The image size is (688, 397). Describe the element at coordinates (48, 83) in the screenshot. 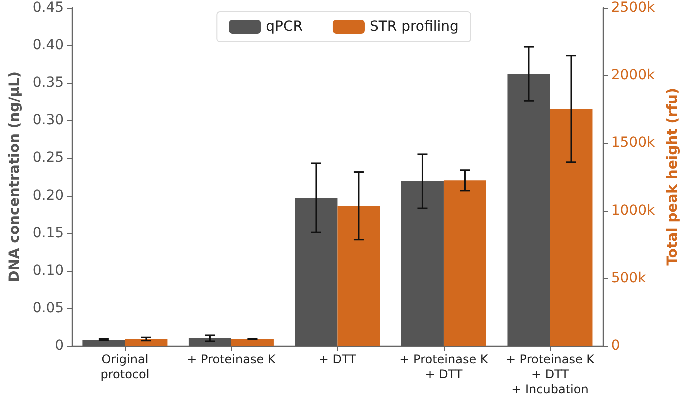

I see `y-tick-label: 0.35` at that location.